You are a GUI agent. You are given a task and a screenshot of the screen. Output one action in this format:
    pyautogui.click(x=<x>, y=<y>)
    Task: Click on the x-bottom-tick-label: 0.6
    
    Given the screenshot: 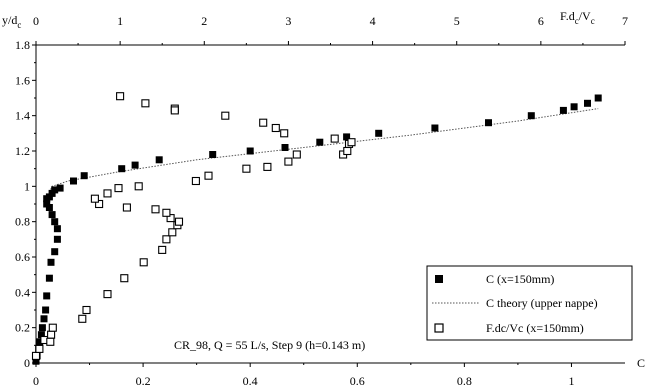 What is the action you would take?
    pyautogui.click(x=357, y=381)
    